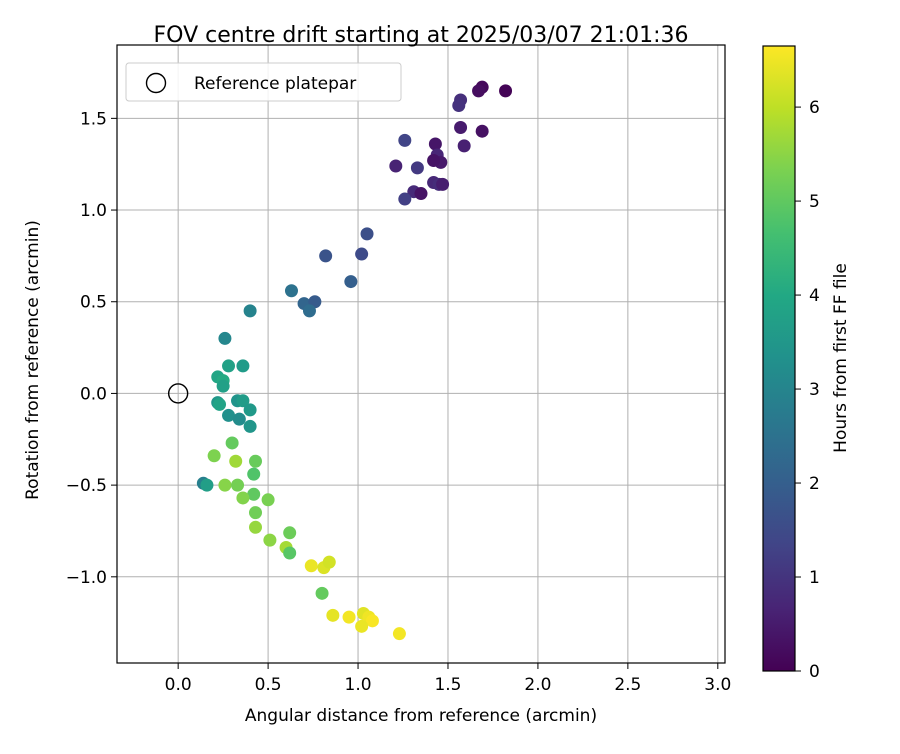 The width and height of the screenshot is (900, 754). I want to click on y-axis-ticks: −1.0 −0.5 0.0 0.5 1.0 1.5, so click(91, 348).